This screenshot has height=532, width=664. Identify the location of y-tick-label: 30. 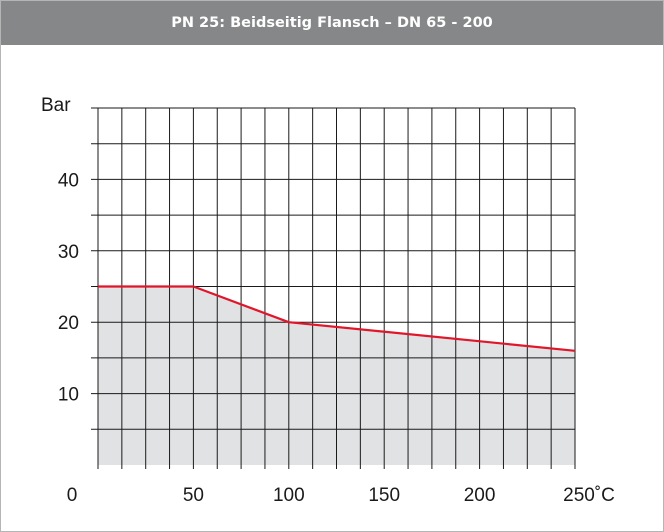
(68, 252).